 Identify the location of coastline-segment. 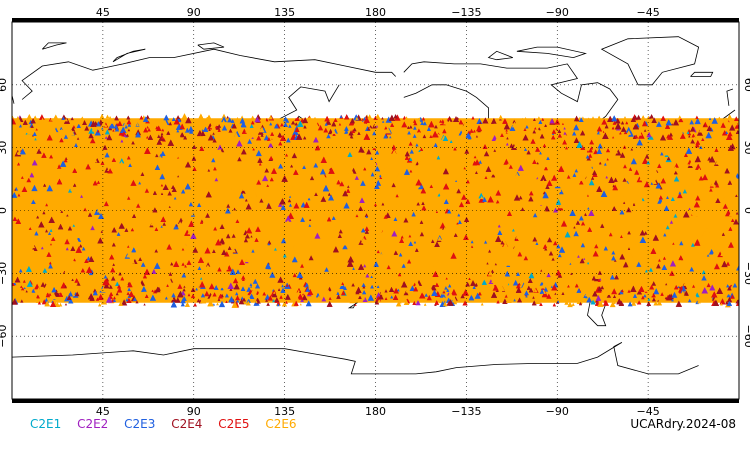
(551, 52).